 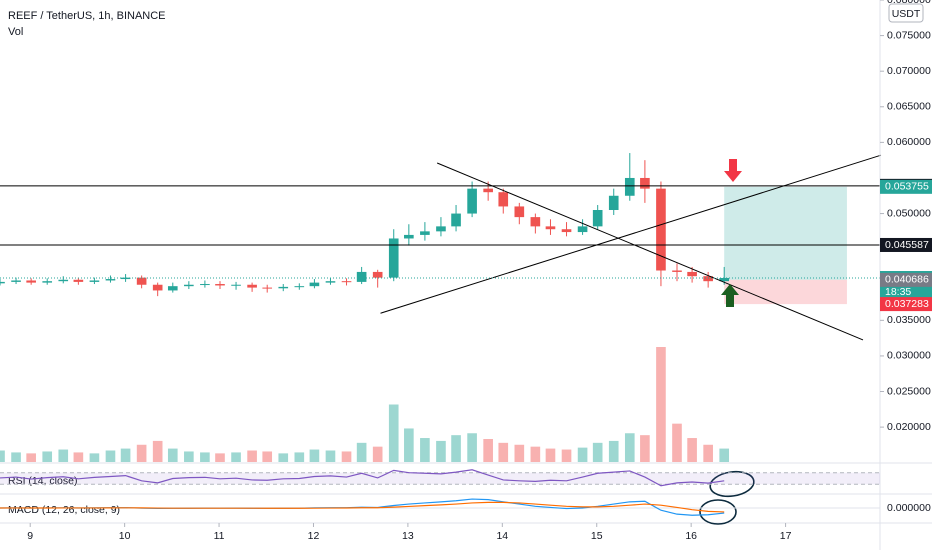 I want to click on y-tick-label: 0.025000, so click(x=909, y=391).